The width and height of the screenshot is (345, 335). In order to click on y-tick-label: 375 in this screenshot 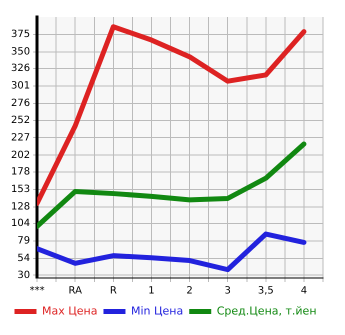, I will do `click(20, 34)`.